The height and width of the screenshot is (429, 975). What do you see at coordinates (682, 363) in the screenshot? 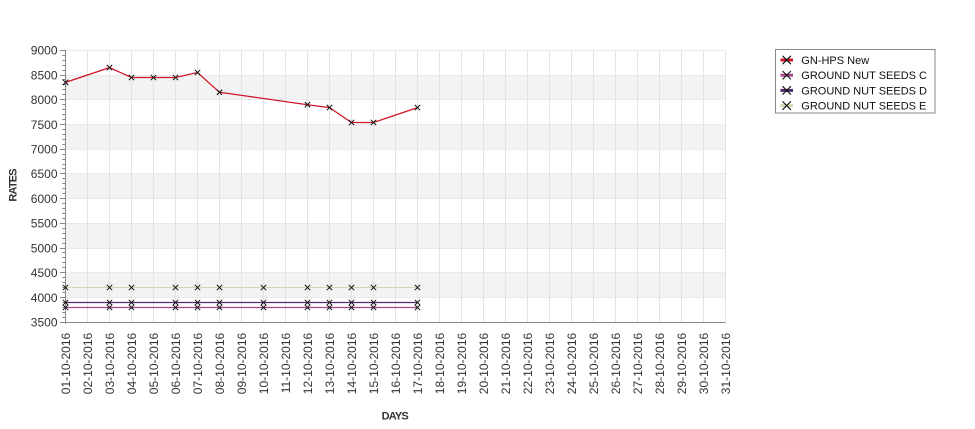
I see `svg-text: 29-10-2016` at bounding box center [682, 363].